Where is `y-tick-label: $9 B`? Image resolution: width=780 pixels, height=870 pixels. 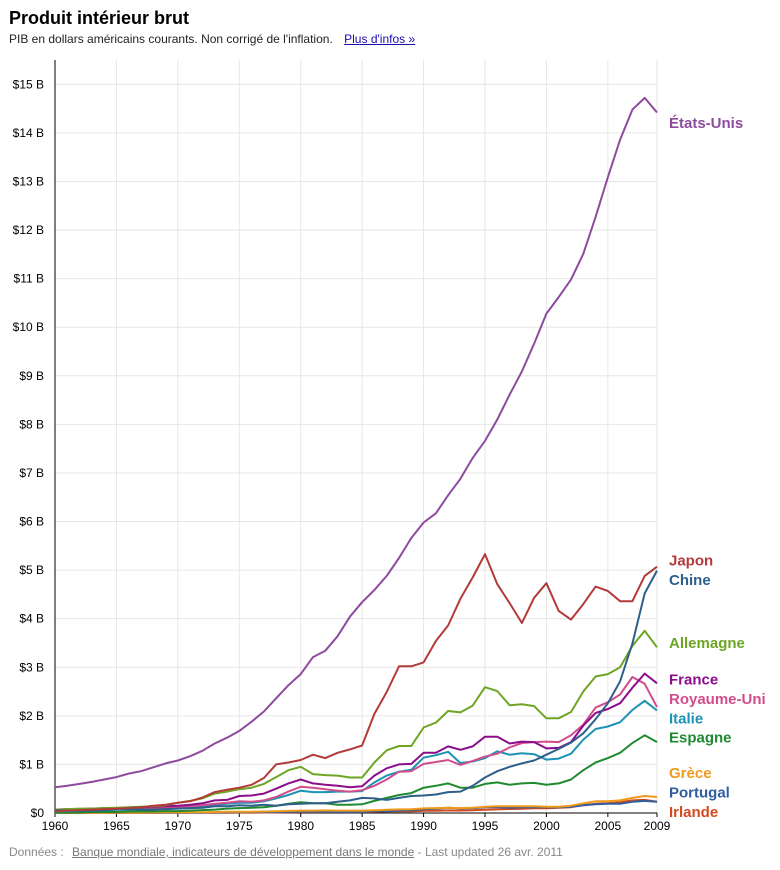 y-tick-label: $9 B is located at coordinates (31, 376).